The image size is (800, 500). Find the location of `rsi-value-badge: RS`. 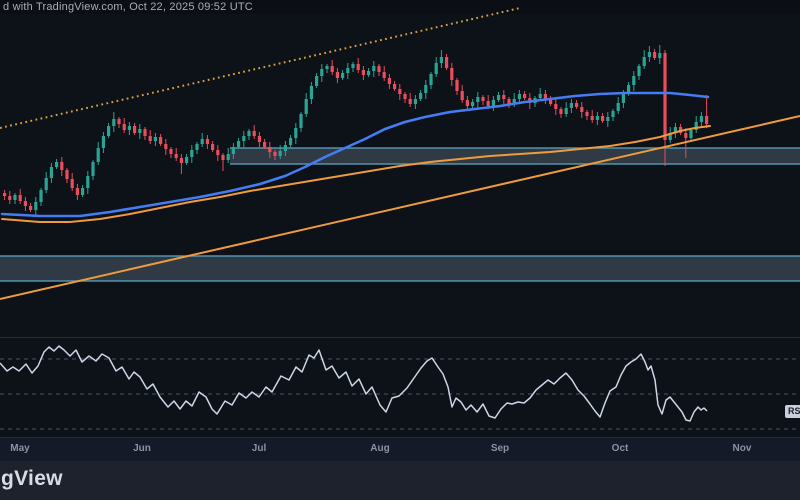

rsi-value-badge: RS is located at coordinates (792, 411).